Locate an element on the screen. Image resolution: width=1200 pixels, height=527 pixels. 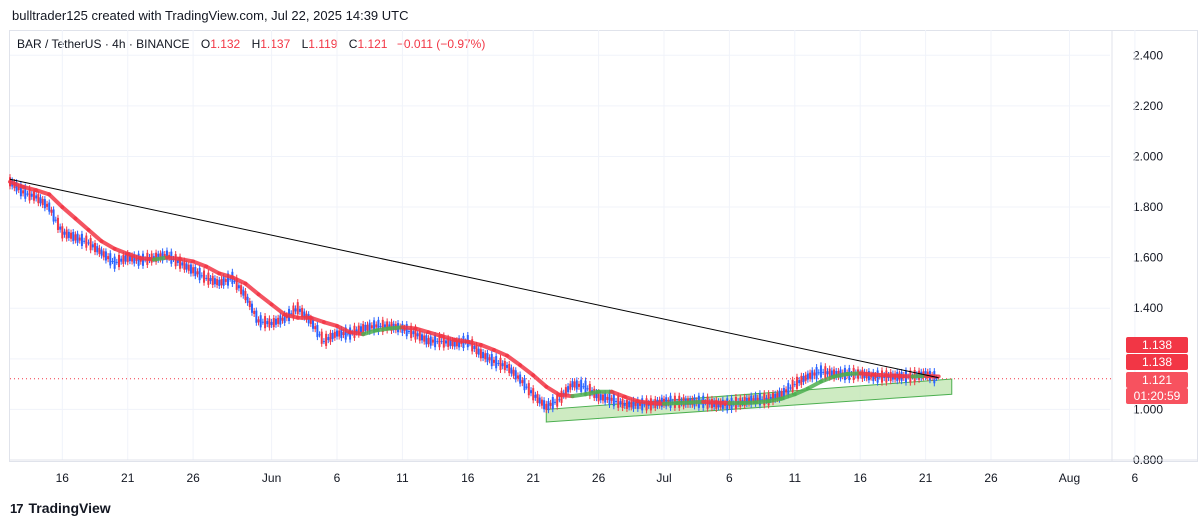
last-price-tag: 1.121 is located at coordinates (1157, 380).